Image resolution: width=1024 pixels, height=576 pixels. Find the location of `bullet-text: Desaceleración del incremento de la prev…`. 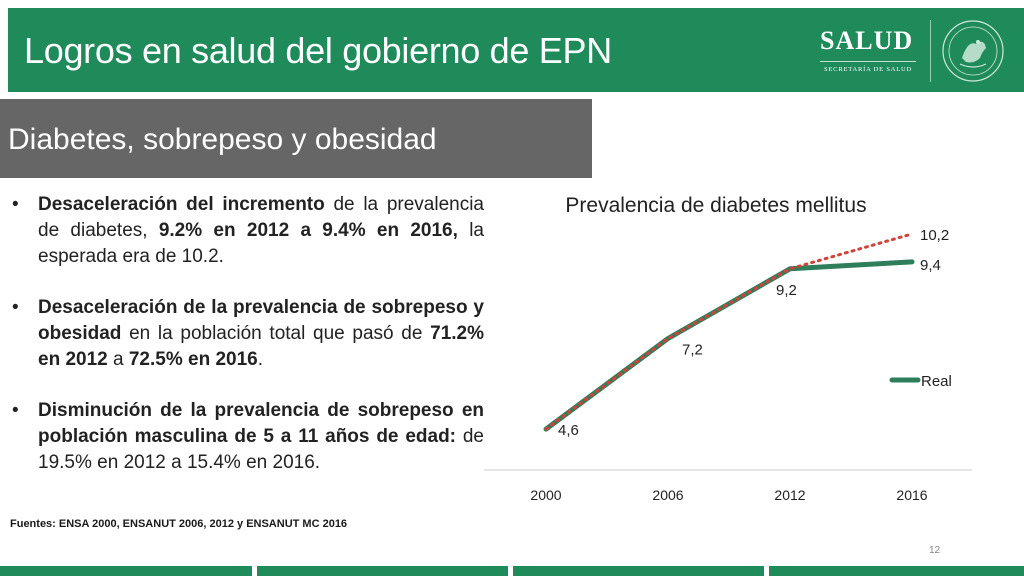

bullet-text: Desaceleración del incremento de la prev… is located at coordinates (261, 230).